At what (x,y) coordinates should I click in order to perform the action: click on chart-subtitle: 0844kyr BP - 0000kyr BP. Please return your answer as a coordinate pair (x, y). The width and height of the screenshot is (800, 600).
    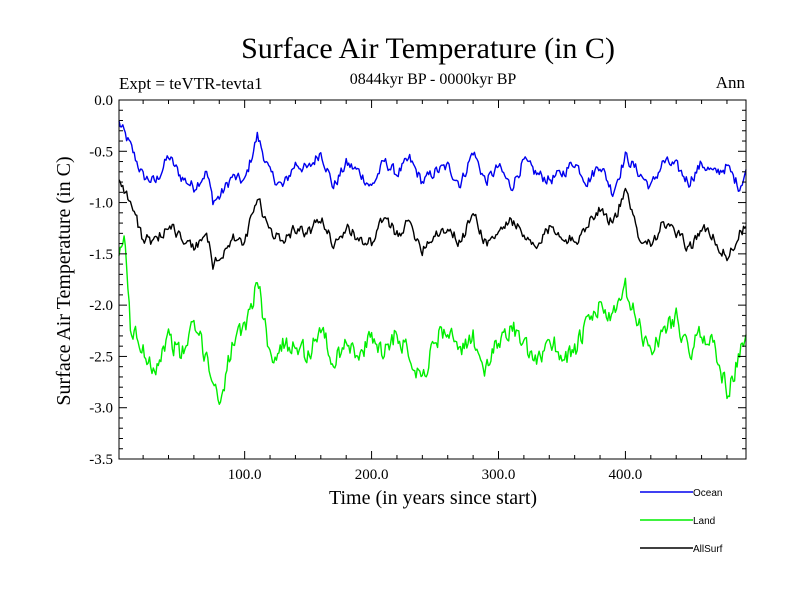
    Looking at the image, I should click on (433, 79).